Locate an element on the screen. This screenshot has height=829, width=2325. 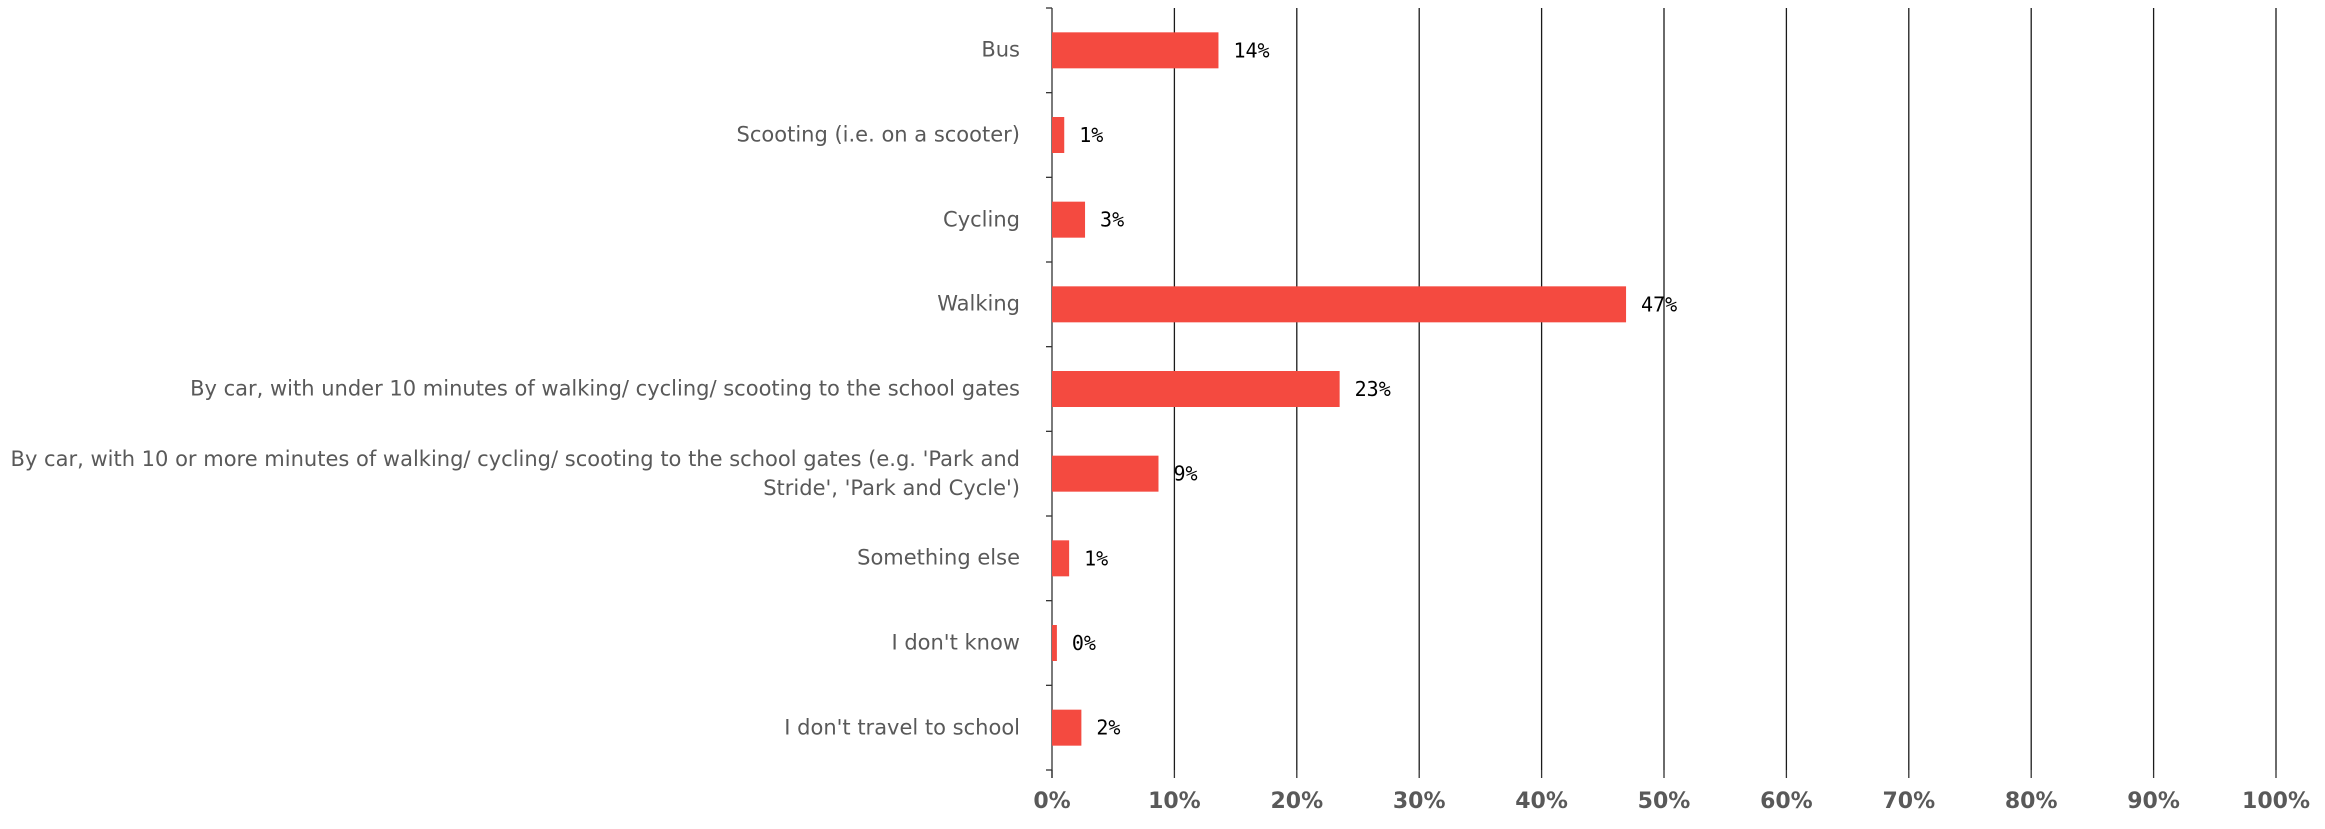
x-tick-label: 30% is located at coordinates (1419, 801).